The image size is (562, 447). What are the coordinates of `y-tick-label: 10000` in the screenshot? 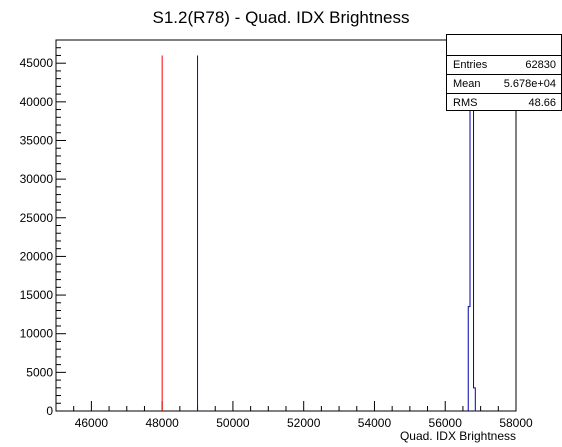 It's located at (37, 334).